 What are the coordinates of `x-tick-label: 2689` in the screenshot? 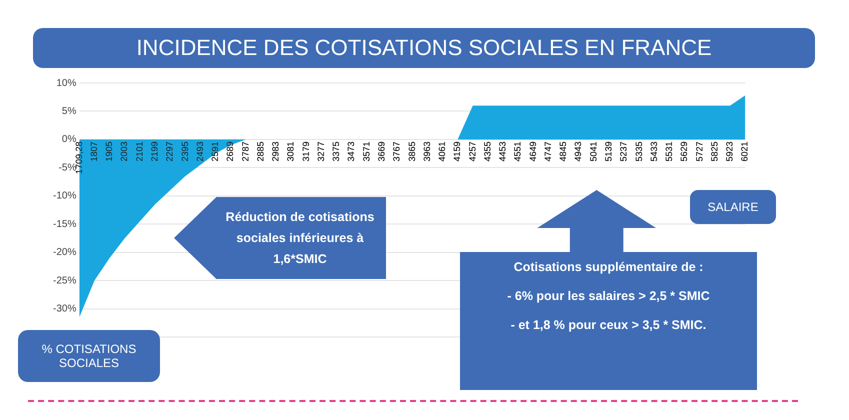 It's located at (230, 151).